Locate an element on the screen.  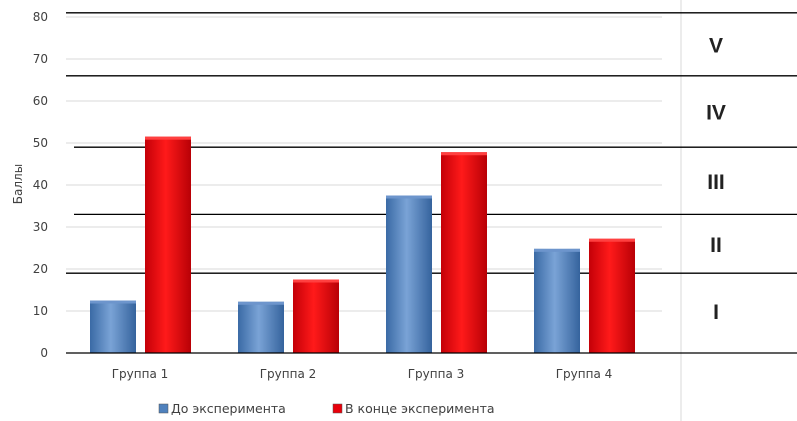
y-tick-label: 80 is located at coordinates (40, 17).